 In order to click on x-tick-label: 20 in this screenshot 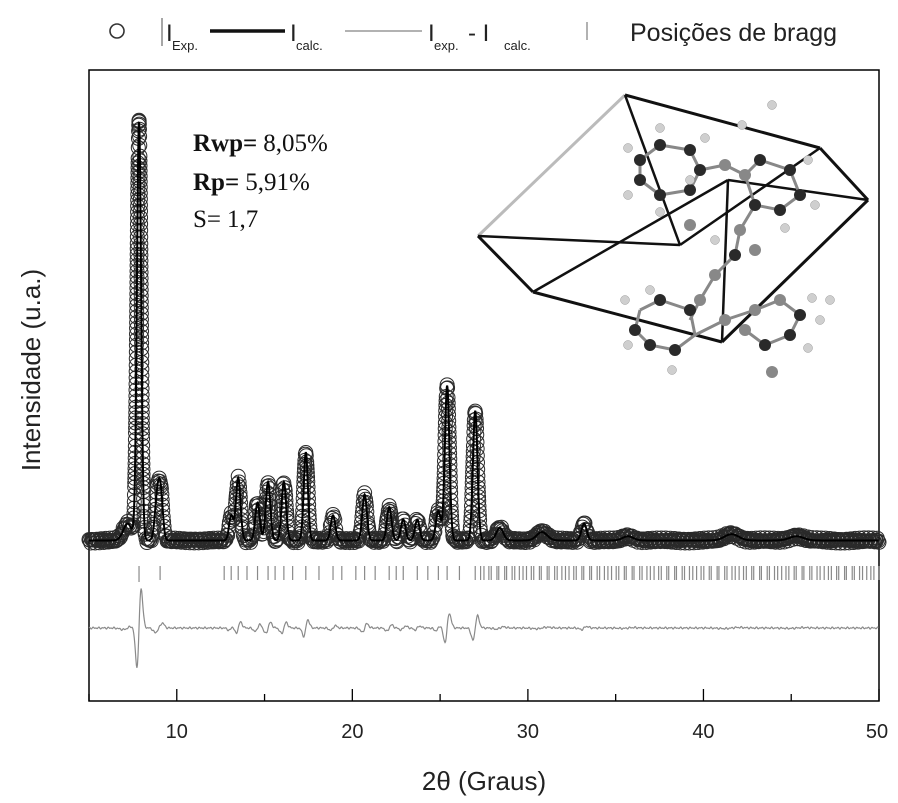, I will do `click(352, 732)`.